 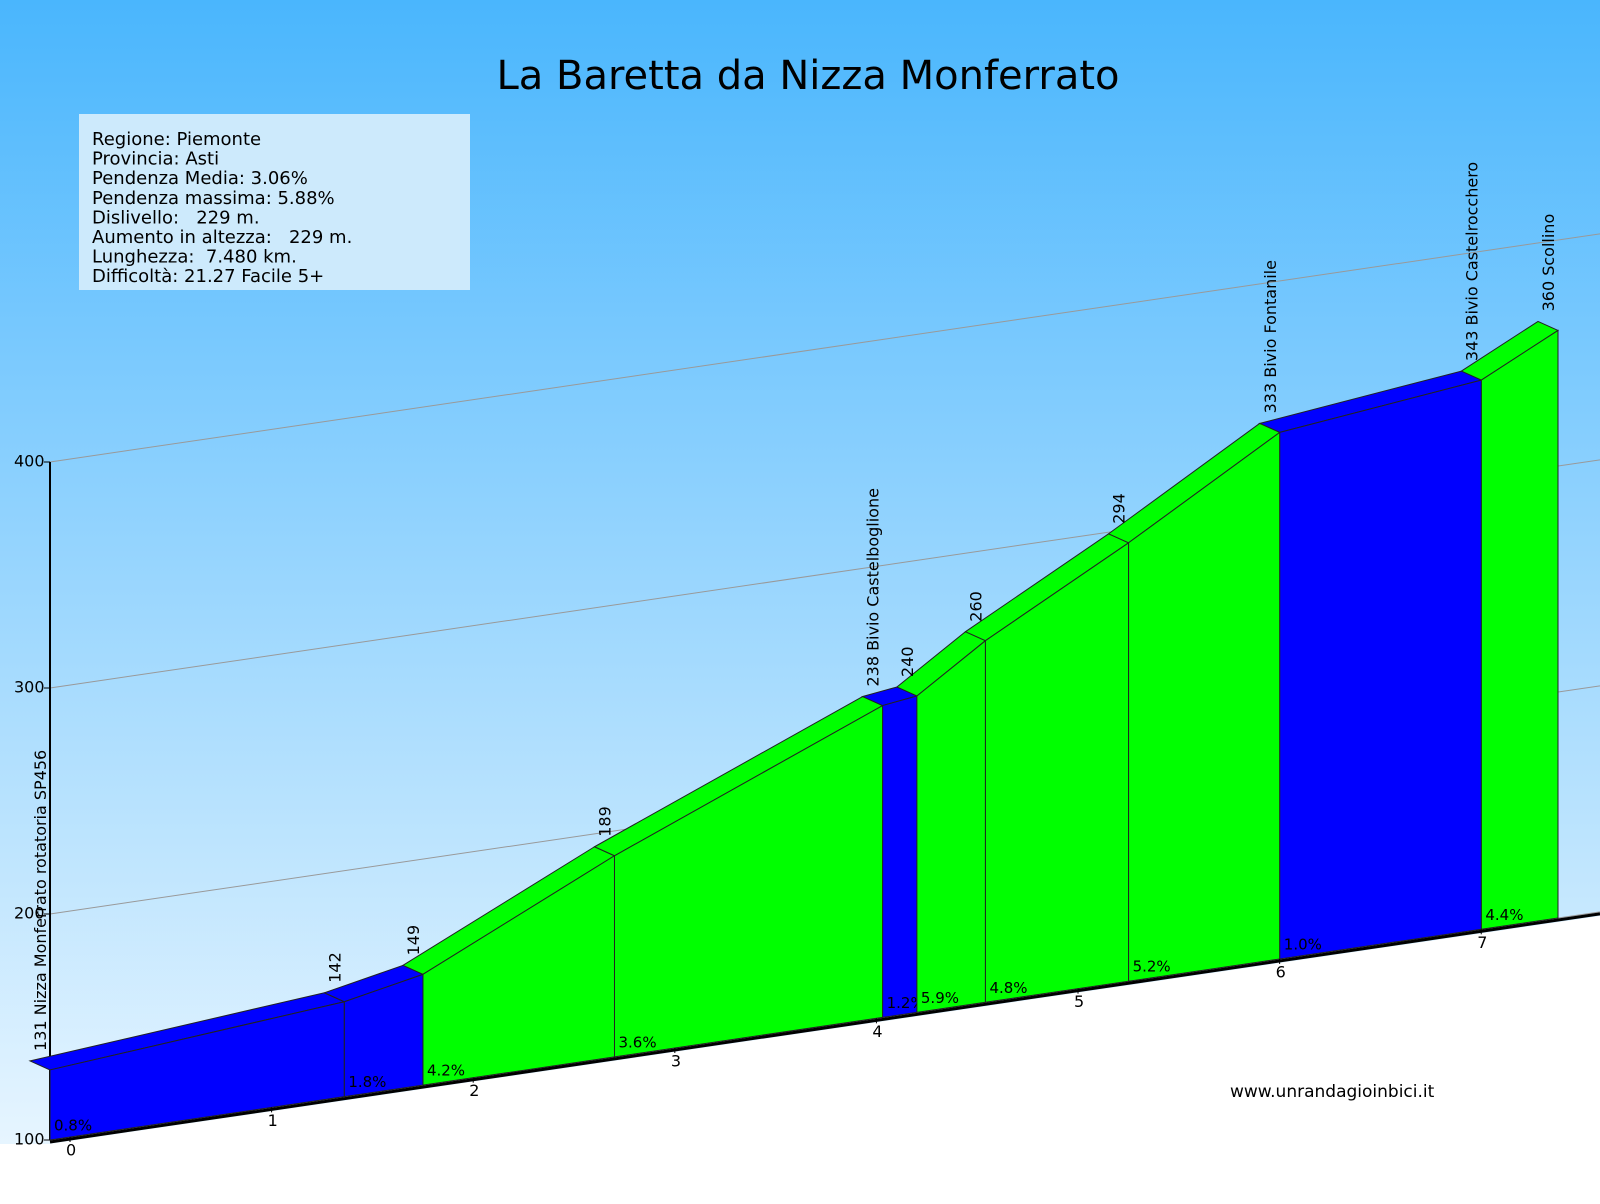 I want to click on grade-label: 1.2%, so click(x=906, y=1003).